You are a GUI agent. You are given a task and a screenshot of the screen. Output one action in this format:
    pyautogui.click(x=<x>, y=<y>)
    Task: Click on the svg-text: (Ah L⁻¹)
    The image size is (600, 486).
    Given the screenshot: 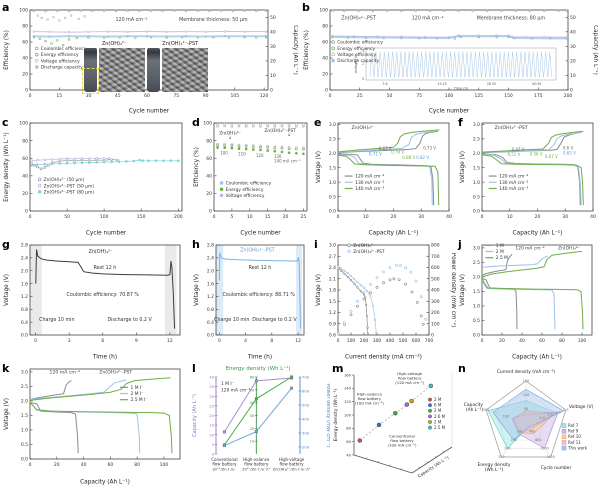 What is the action you would take?
    pyautogui.click(x=474, y=410)
    